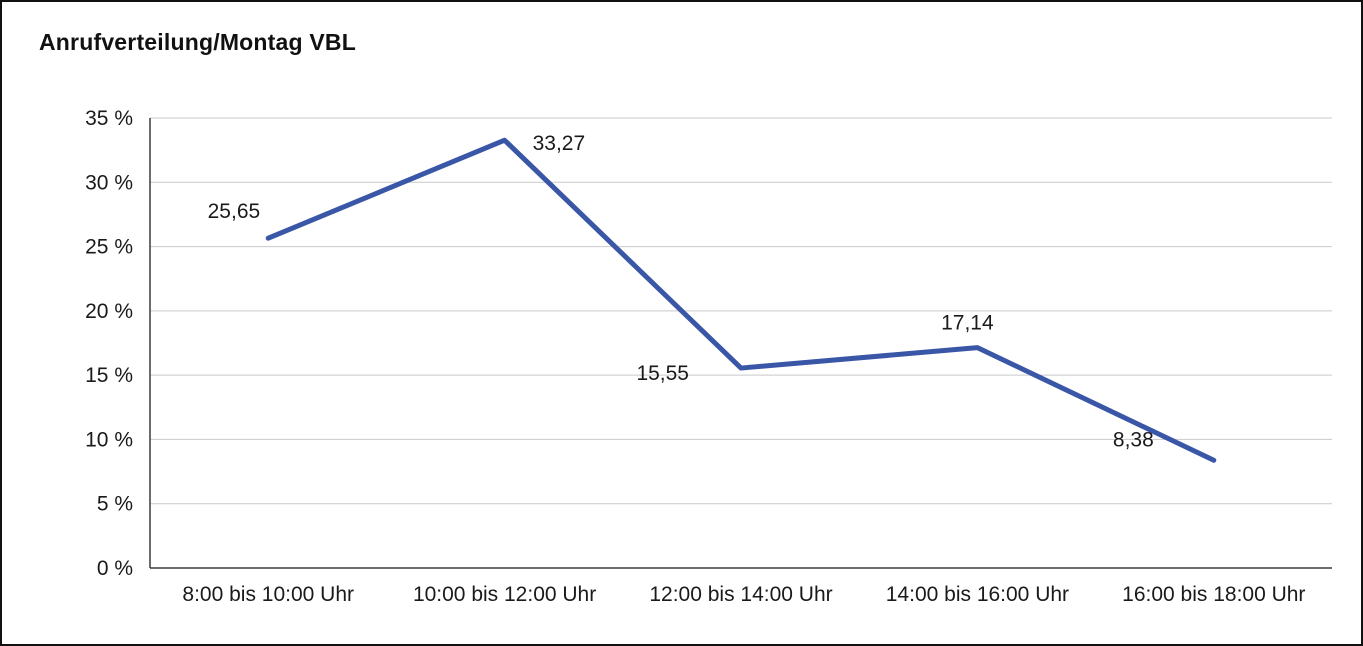  Describe the element at coordinates (1133, 439) in the screenshot. I see `data-label: 8,38` at that location.